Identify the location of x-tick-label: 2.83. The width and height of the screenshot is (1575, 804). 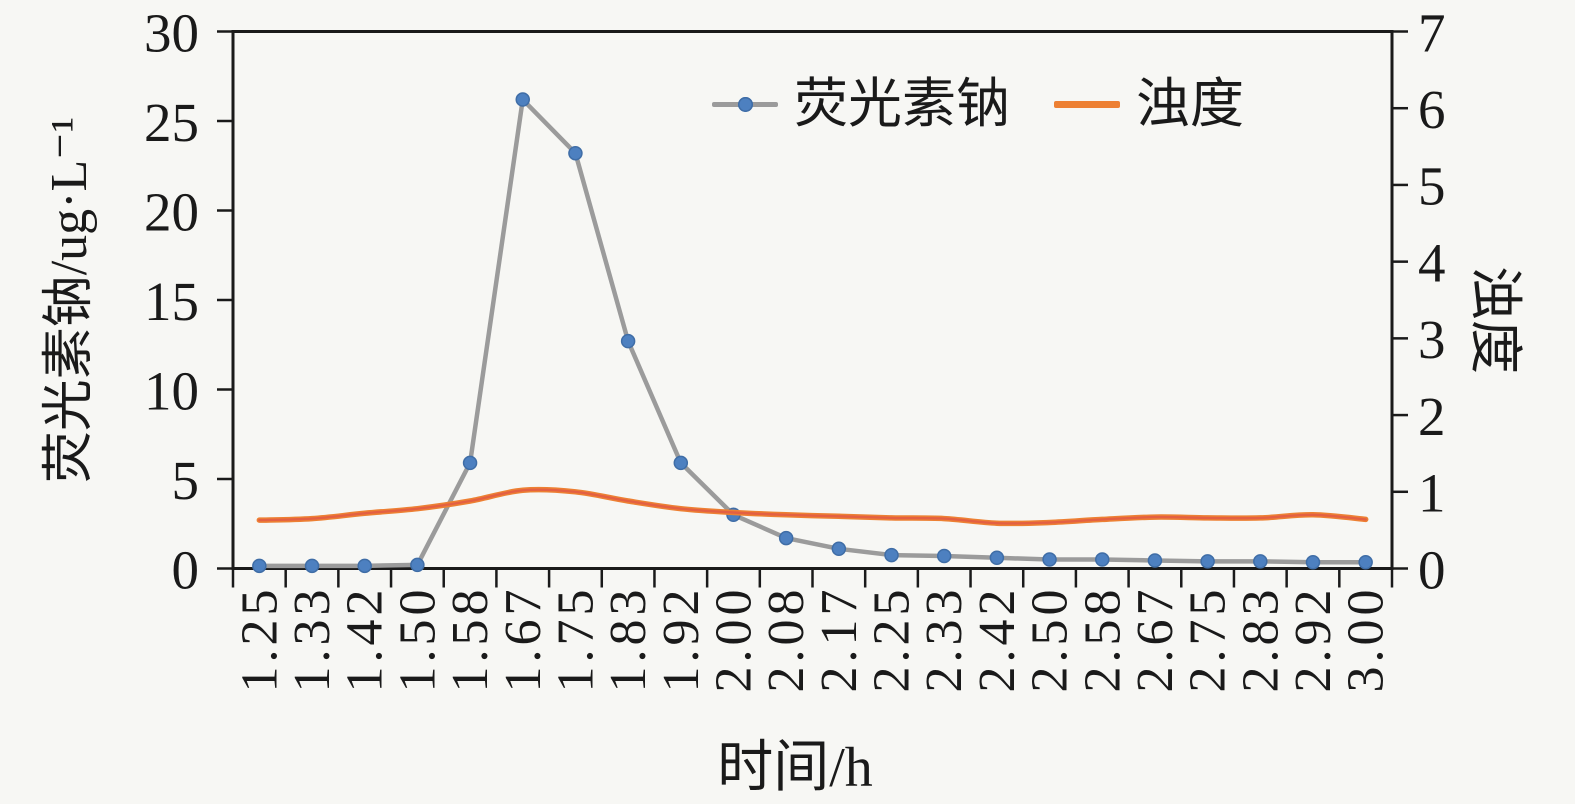
(1260, 639).